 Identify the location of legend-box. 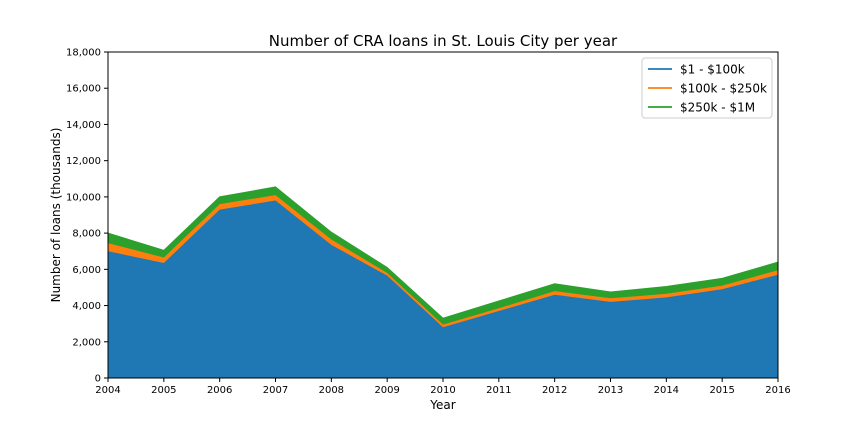
(707, 88).